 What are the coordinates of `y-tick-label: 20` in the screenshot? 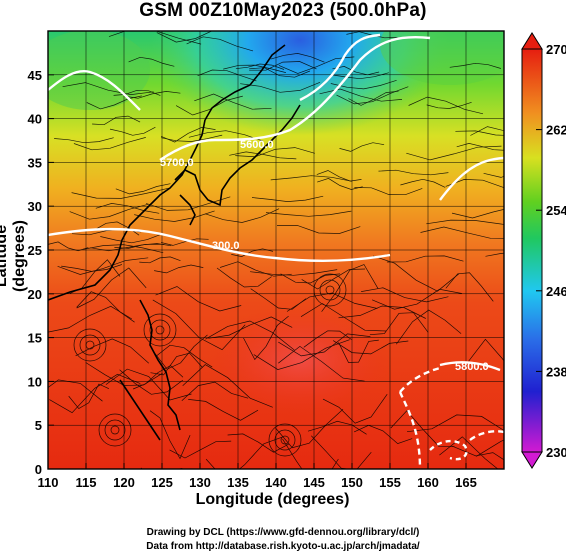 It's located at (35, 294).